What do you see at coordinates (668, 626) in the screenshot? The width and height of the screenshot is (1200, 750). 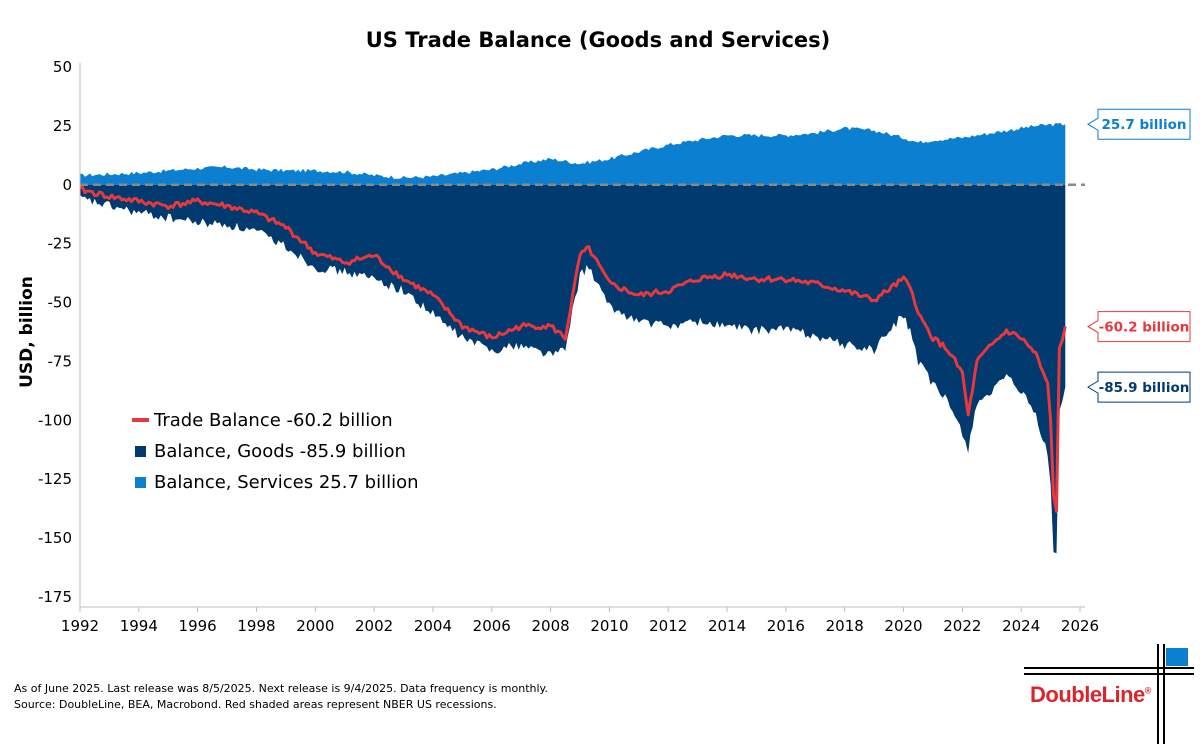 I see `x-tick-label: 2012` at bounding box center [668, 626].